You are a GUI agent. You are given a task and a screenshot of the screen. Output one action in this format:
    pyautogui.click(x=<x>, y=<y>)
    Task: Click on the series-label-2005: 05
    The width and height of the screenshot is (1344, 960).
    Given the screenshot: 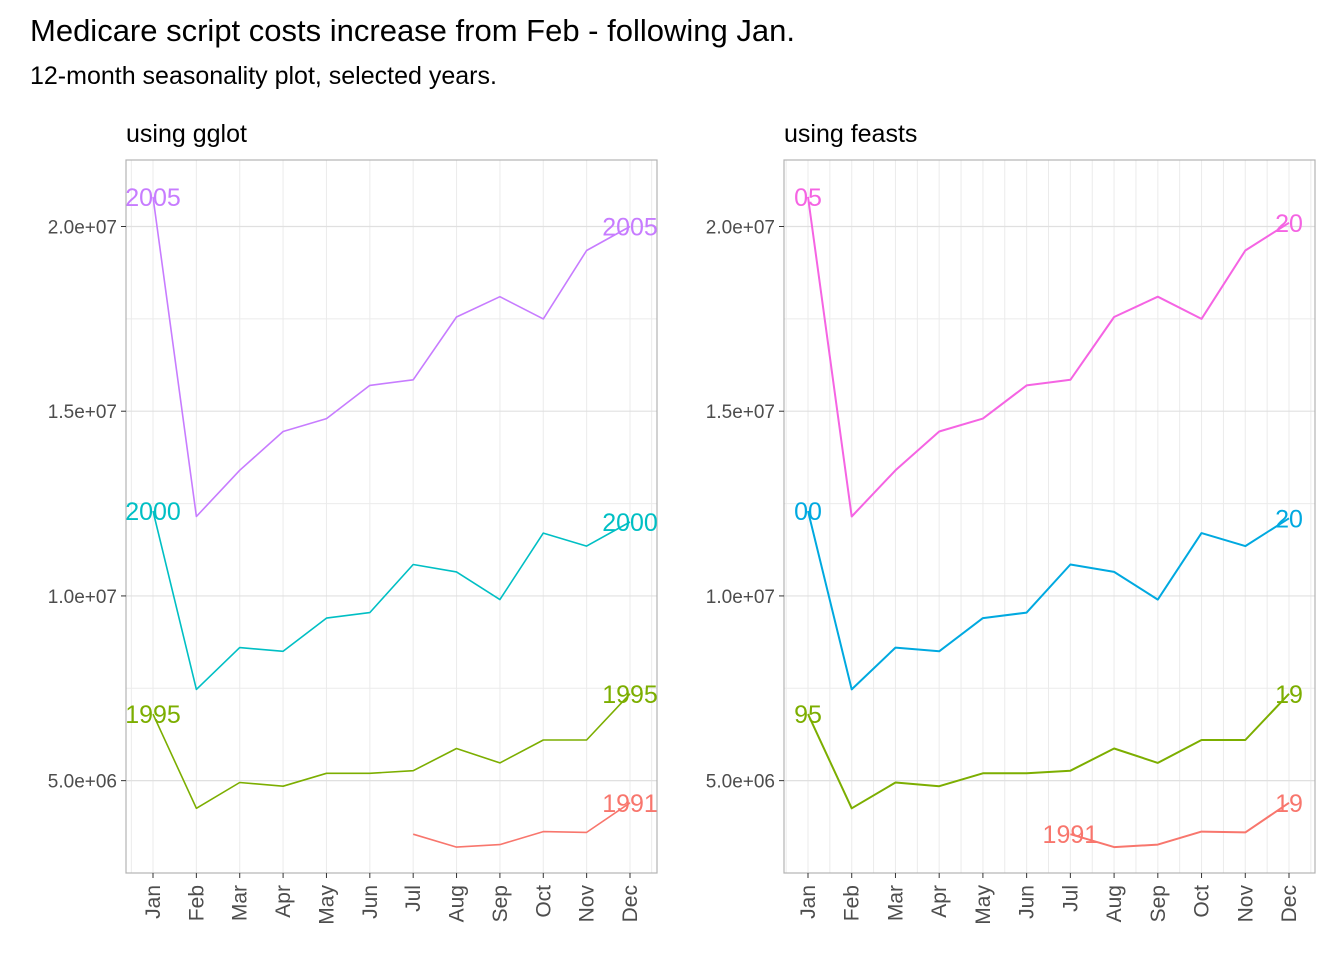 What is the action you would take?
    pyautogui.click(x=808, y=198)
    